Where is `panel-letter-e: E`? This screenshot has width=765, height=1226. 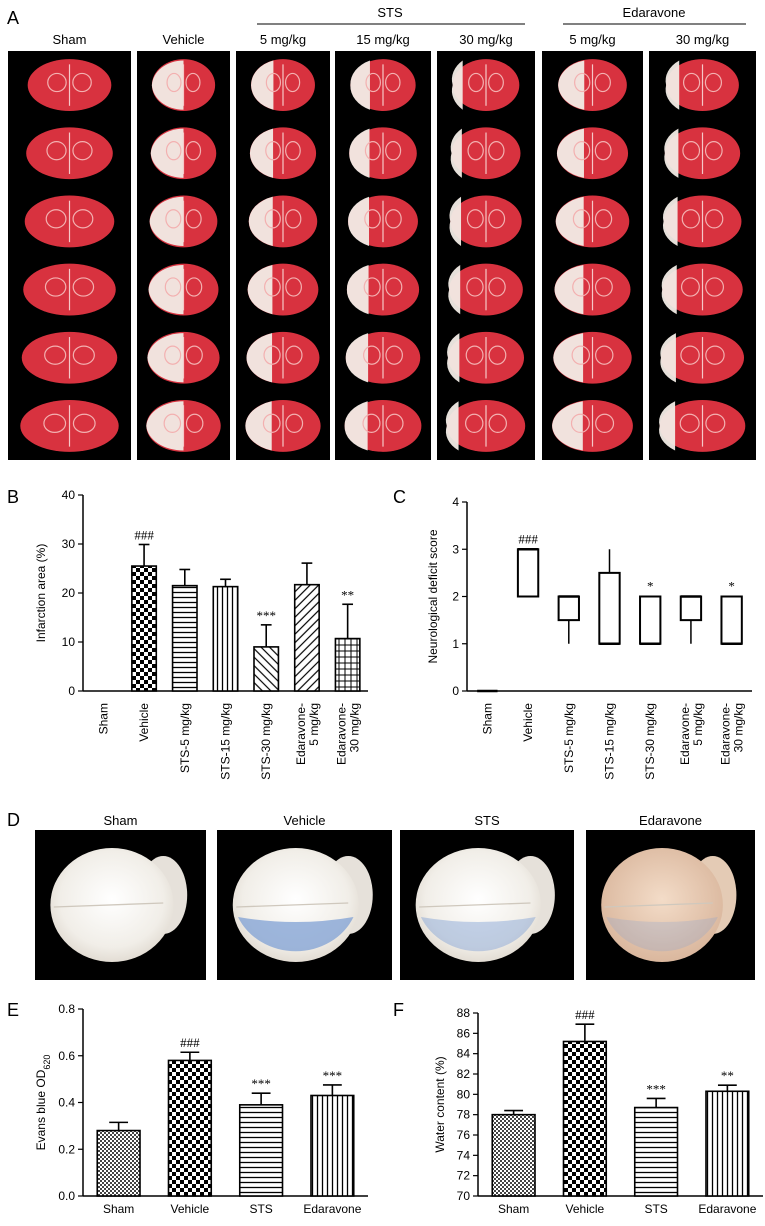 panel-letter-e: E is located at coordinates (13, 1010).